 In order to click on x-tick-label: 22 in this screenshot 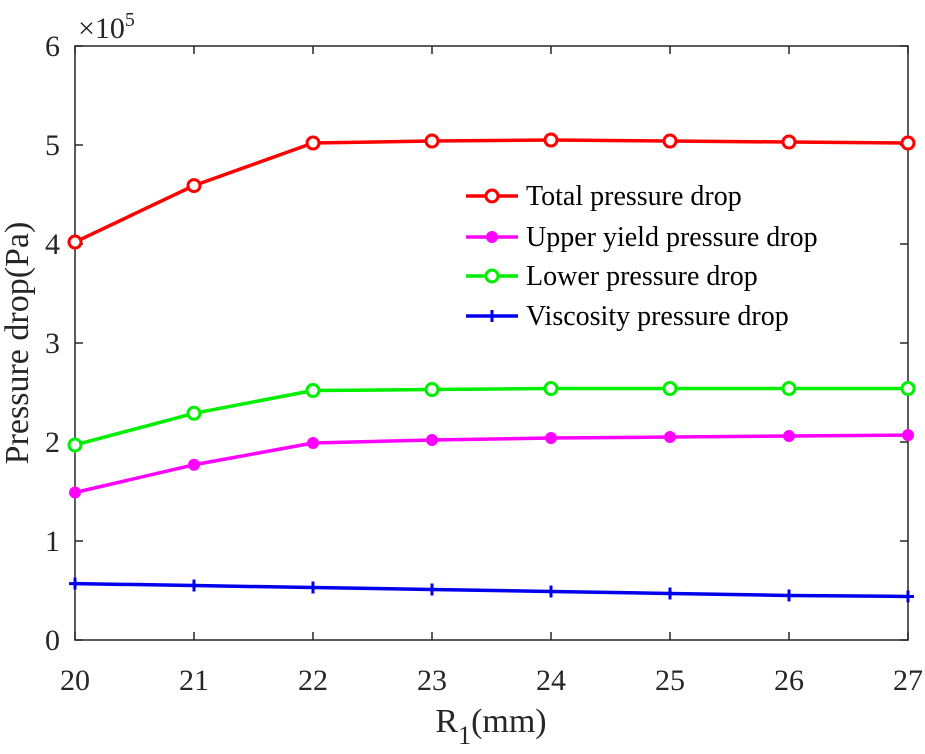, I will do `click(313, 680)`.